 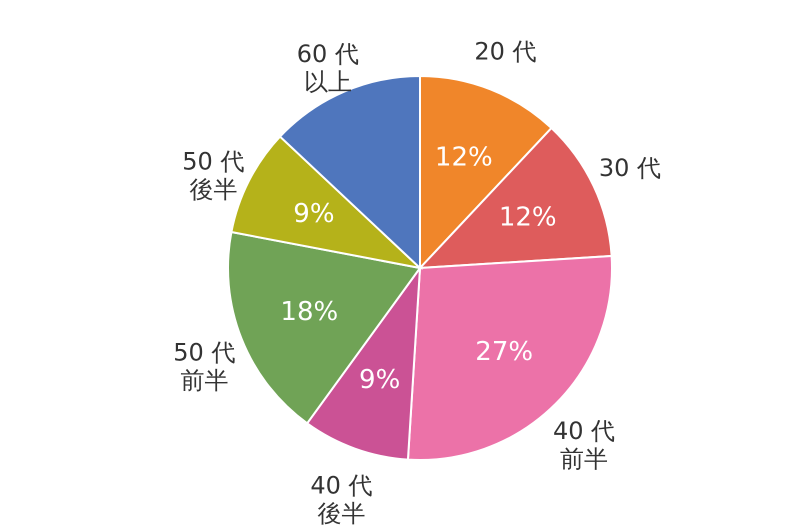 I want to click on slice-label: 20 代, so click(x=505, y=51).